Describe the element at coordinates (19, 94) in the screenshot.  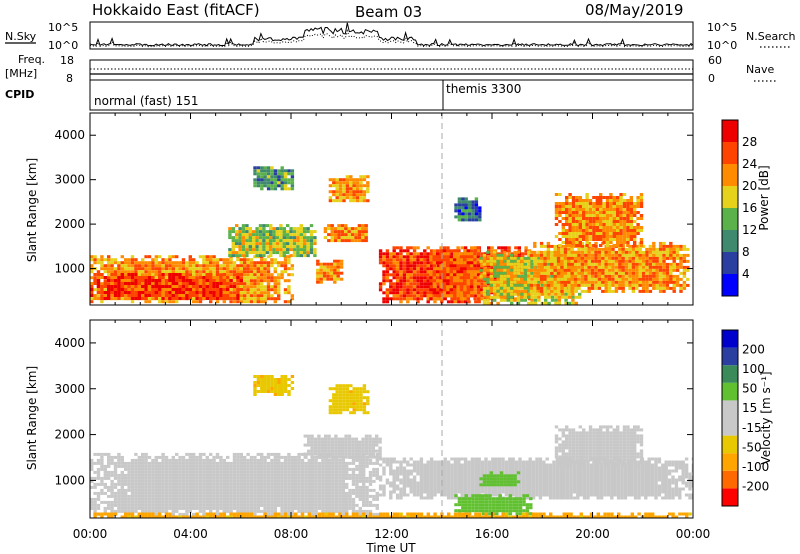
I see `cpid-label: CPID` at that location.